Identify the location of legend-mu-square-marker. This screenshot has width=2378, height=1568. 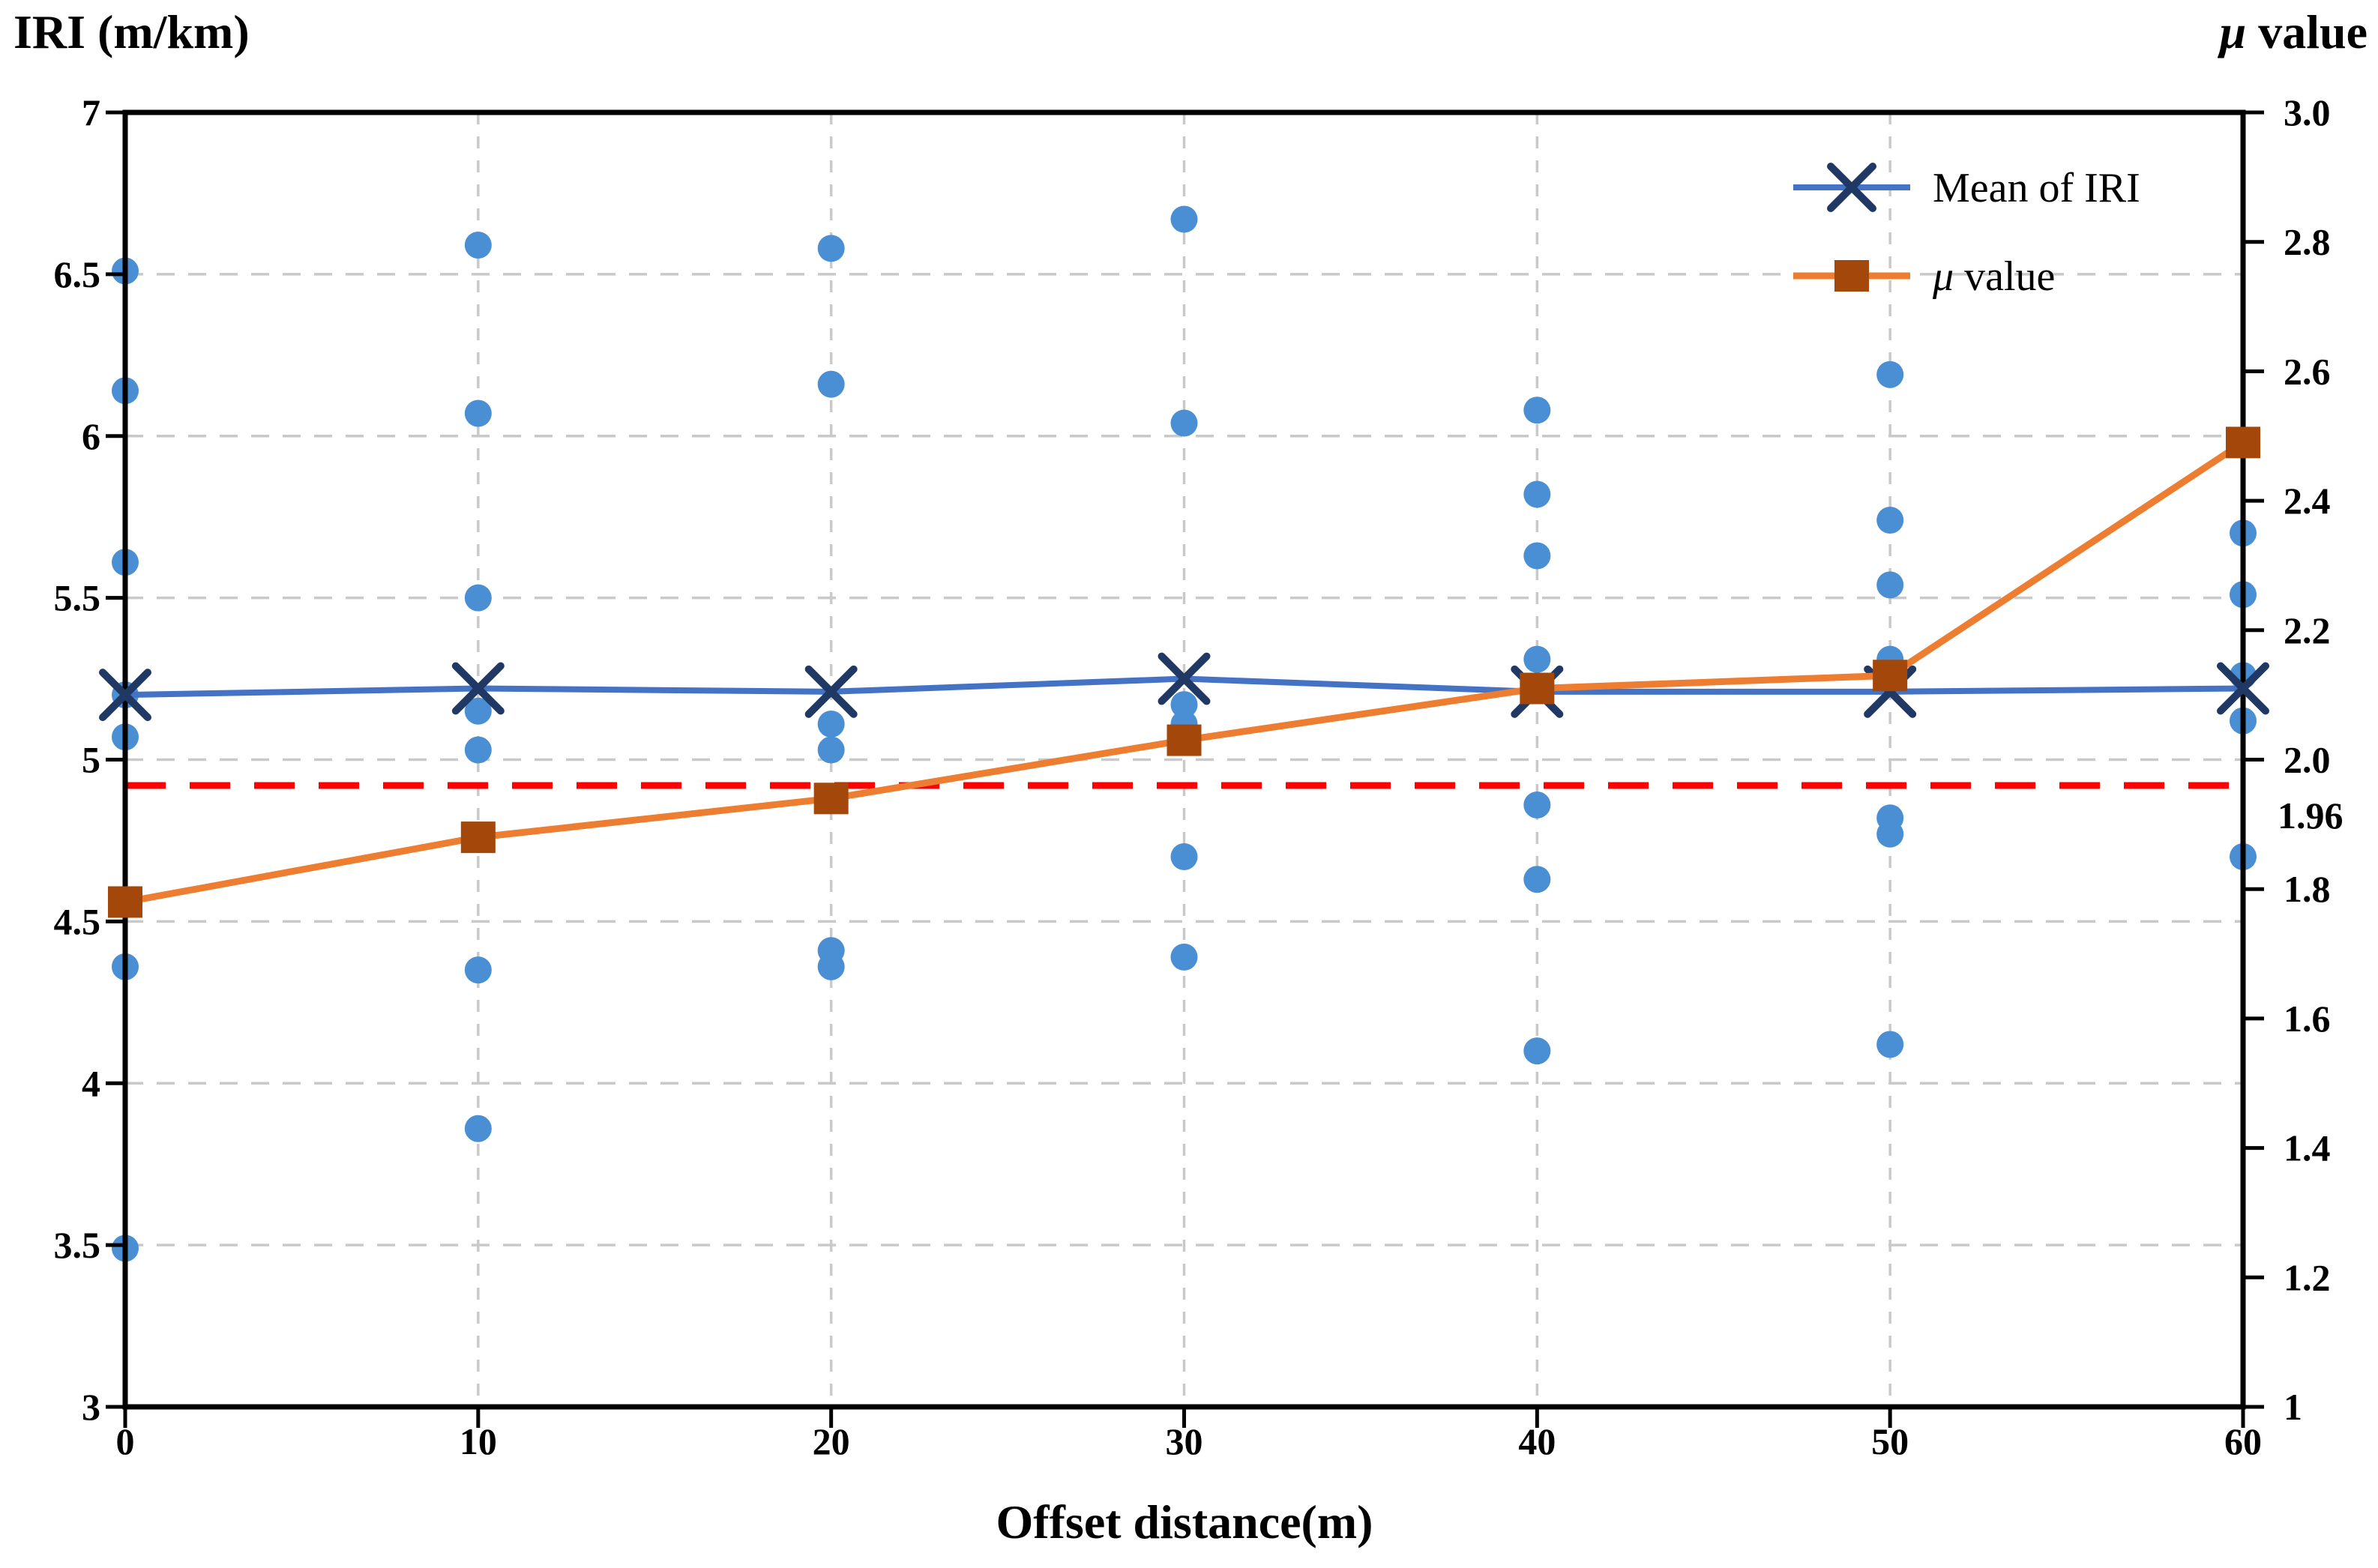
(1851, 276).